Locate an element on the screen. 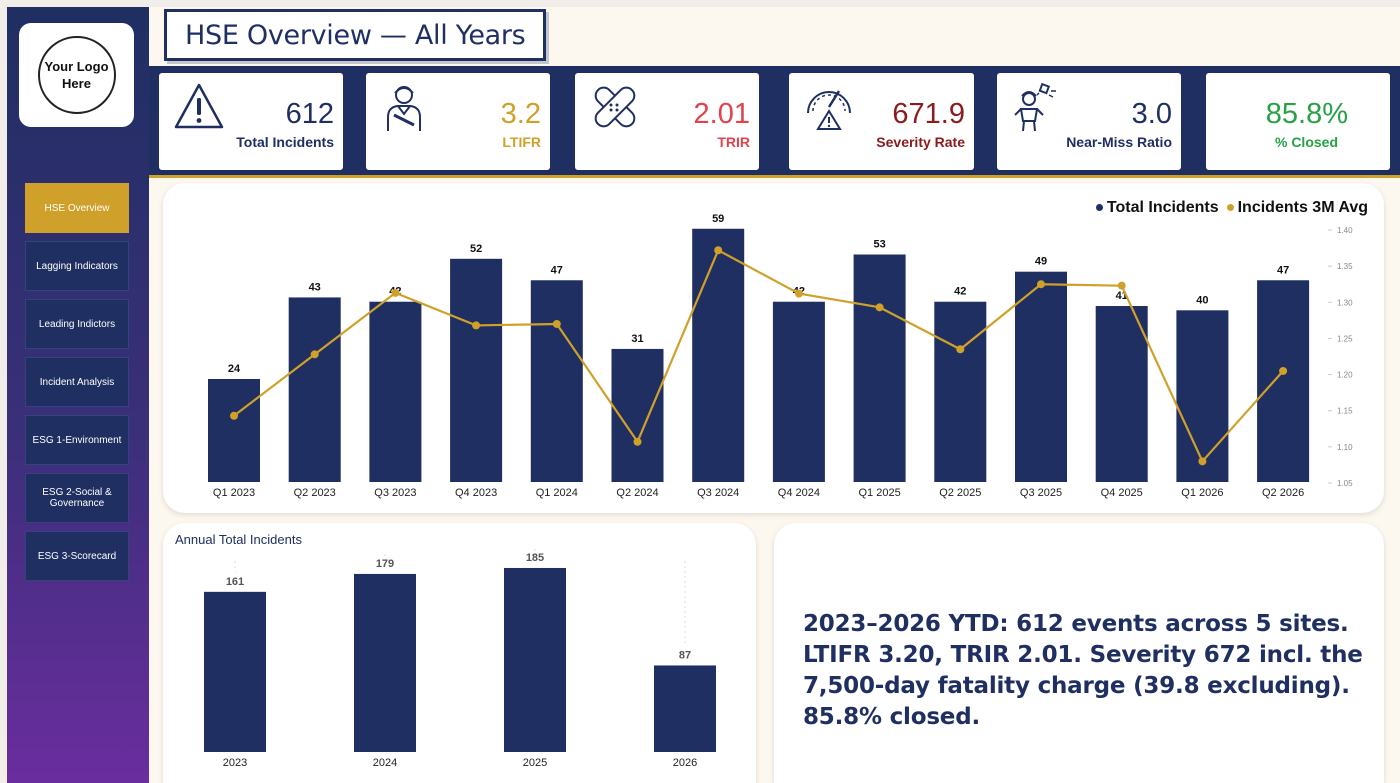 The height and width of the screenshot is (783, 1400). kpi-value: 612 is located at coordinates (309, 114).